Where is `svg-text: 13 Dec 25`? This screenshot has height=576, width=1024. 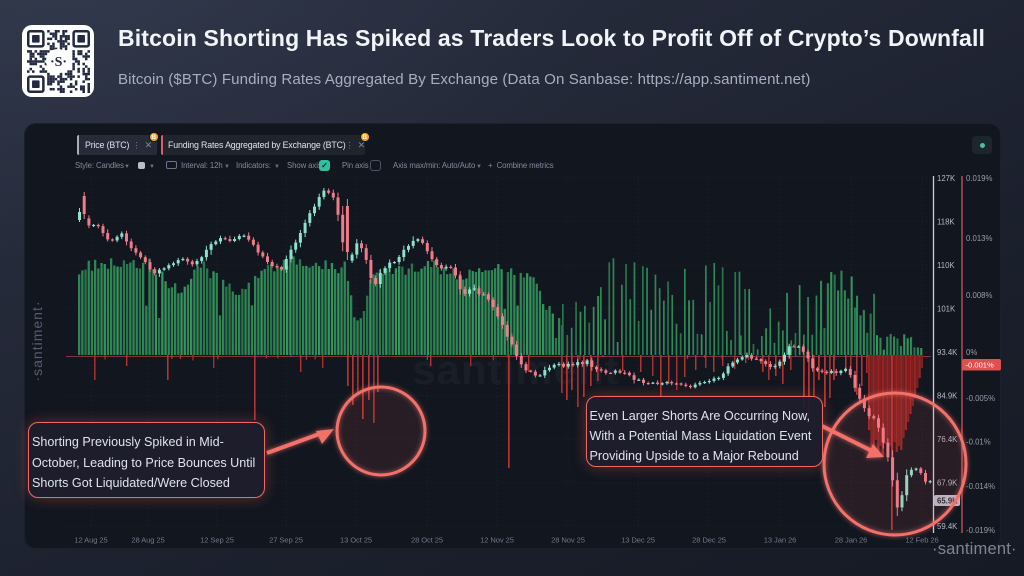 svg-text: 13 Dec 25 is located at coordinates (638, 540).